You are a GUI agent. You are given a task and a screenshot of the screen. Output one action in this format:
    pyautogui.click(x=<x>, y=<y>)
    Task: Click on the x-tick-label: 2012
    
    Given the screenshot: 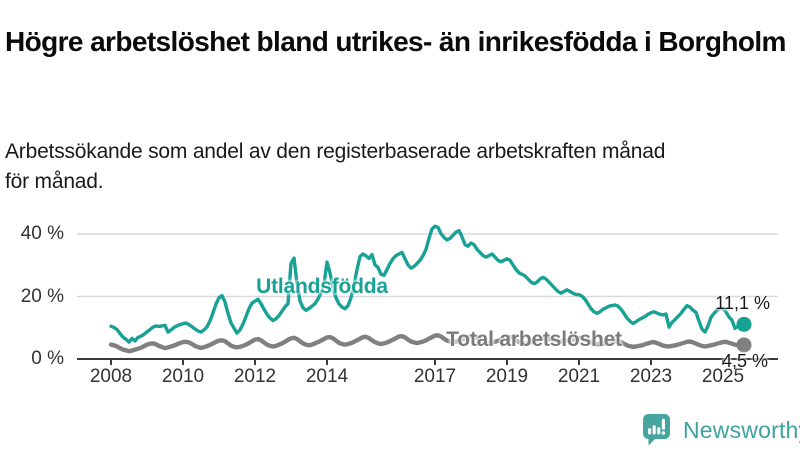 What is the action you would take?
    pyautogui.click(x=255, y=376)
    